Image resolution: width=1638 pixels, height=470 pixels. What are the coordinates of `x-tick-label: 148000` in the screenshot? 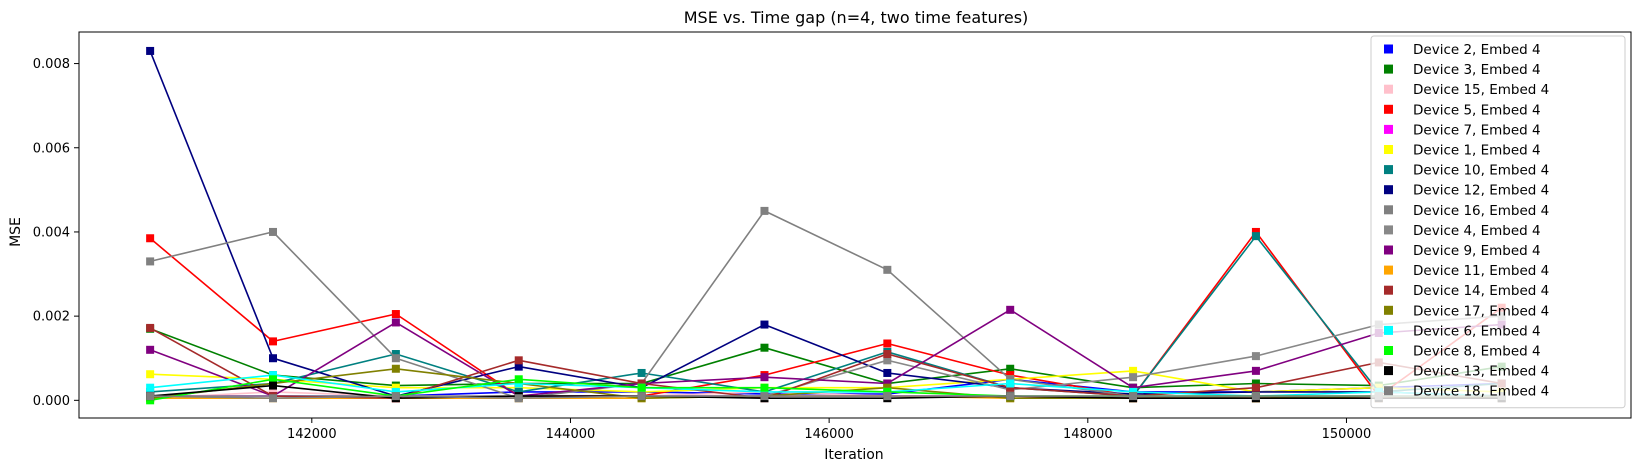 It's located at (1088, 434).